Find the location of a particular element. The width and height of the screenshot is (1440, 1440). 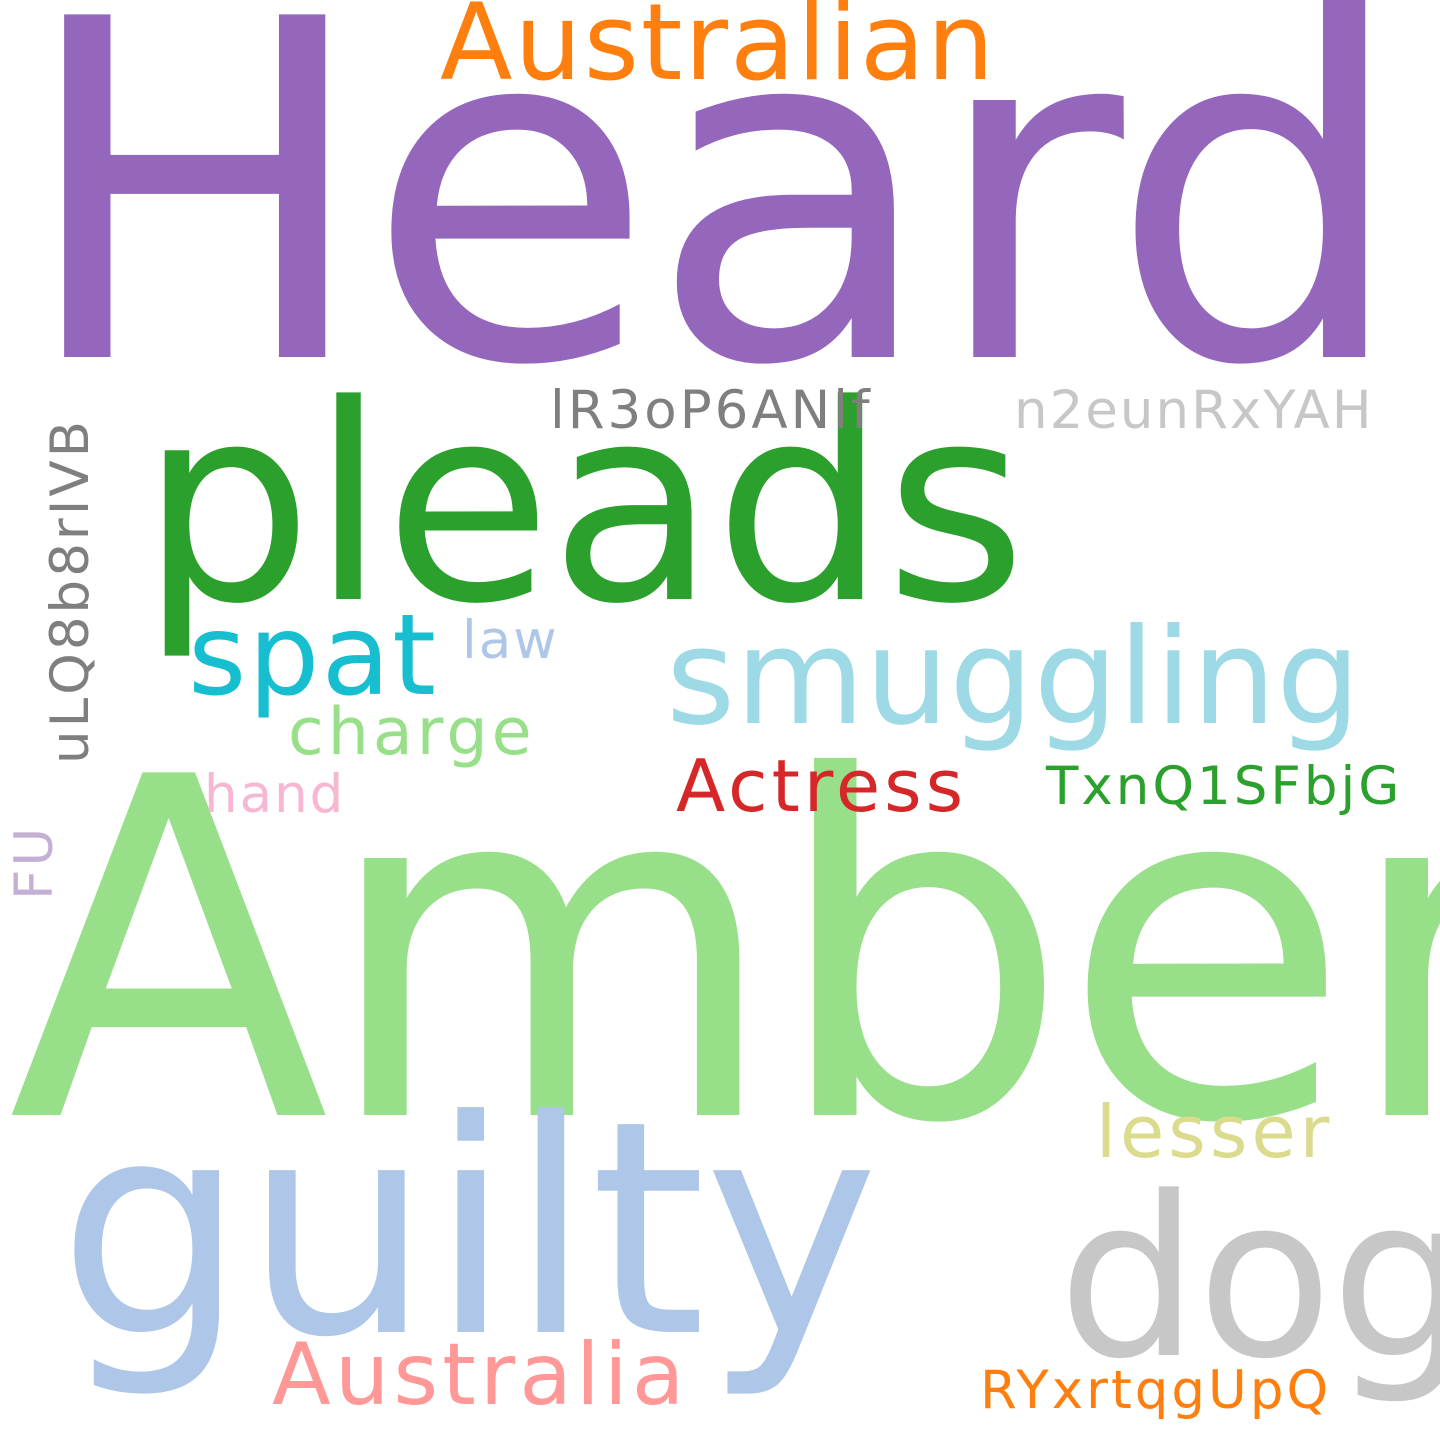

word-guilty: guilty is located at coordinates (468, 1229).